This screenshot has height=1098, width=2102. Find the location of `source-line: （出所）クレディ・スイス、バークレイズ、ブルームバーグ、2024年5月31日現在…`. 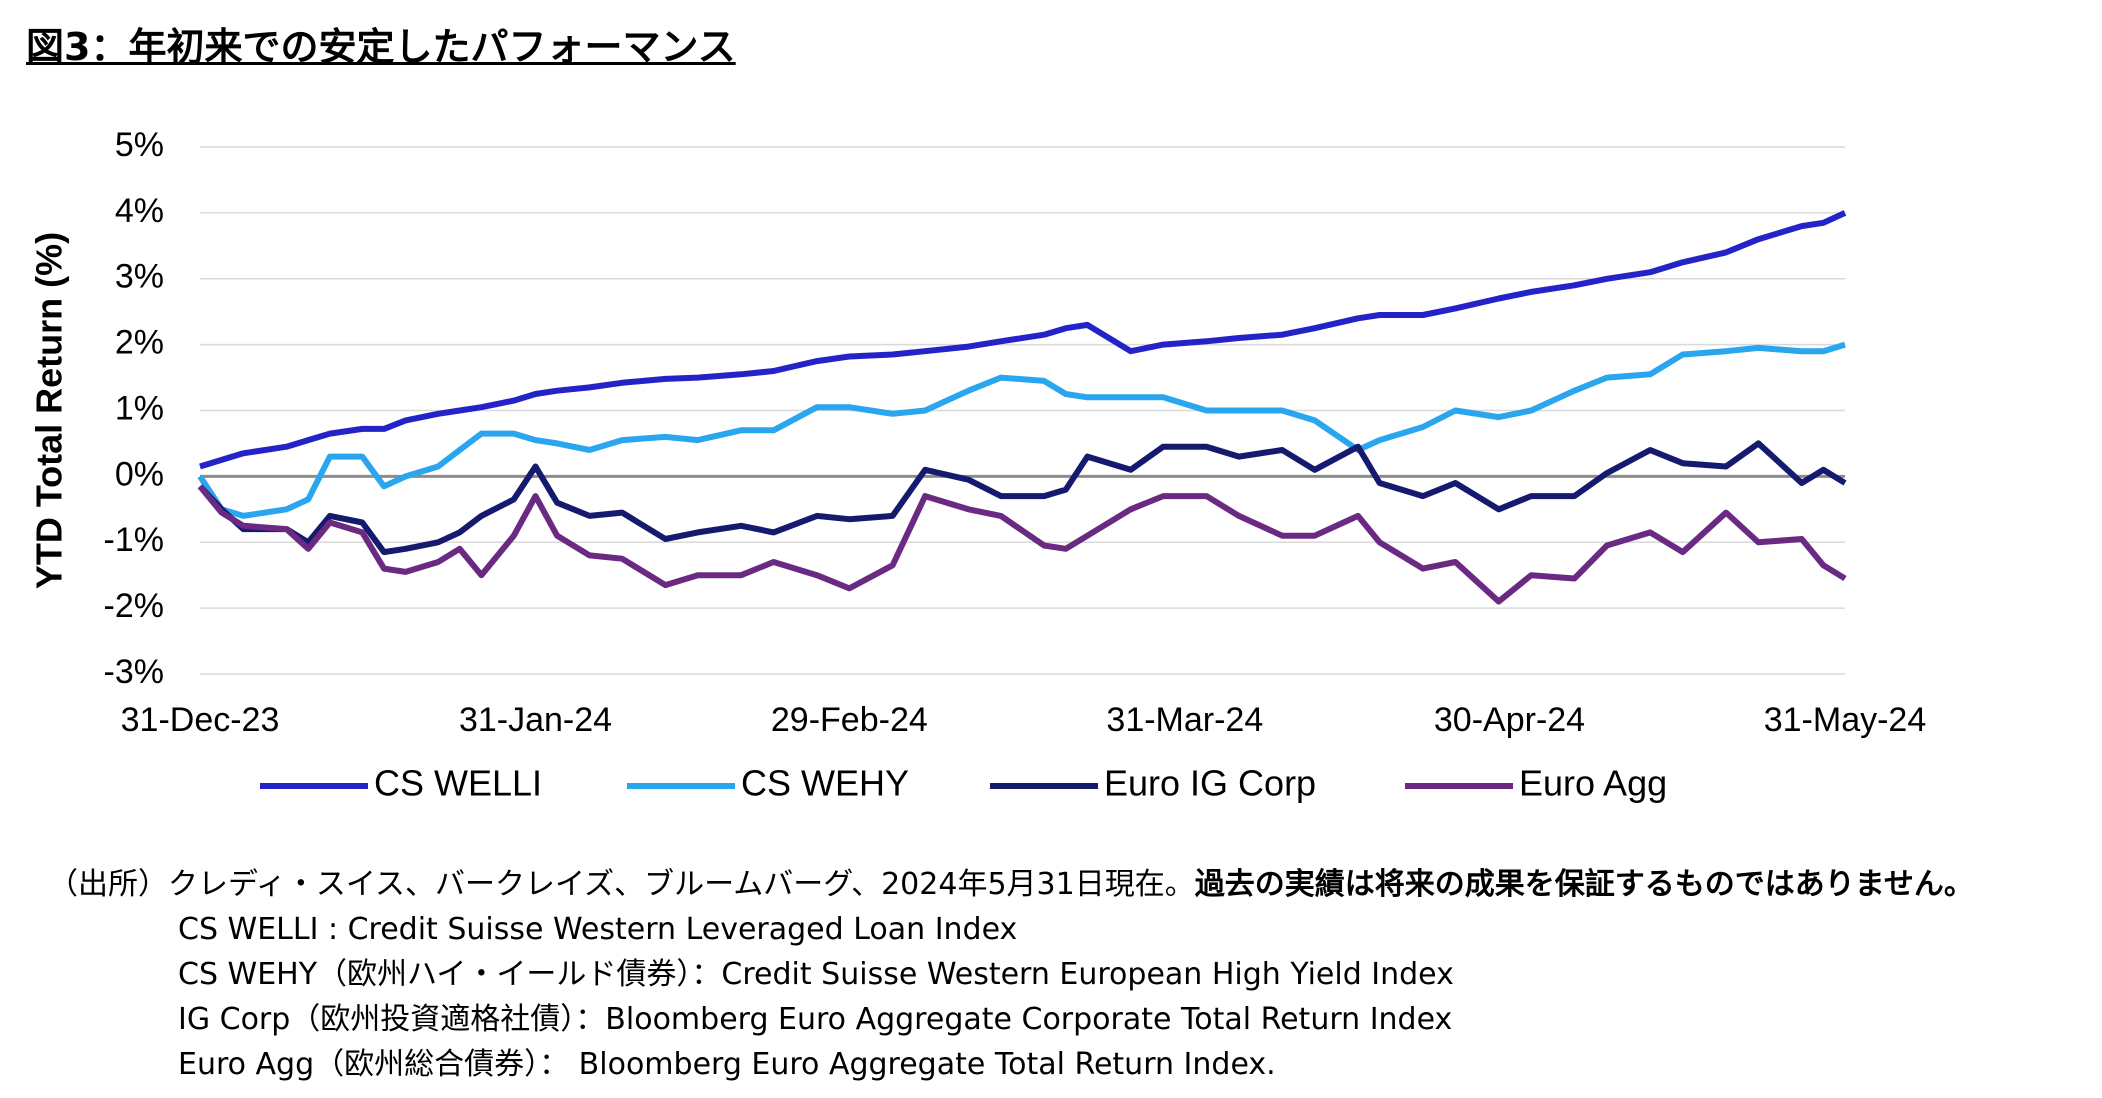

source-line: （出所）クレディ・スイス、バークレイズ、ブルームバーグ、2024年5月31日現在… is located at coordinates (1011, 884).